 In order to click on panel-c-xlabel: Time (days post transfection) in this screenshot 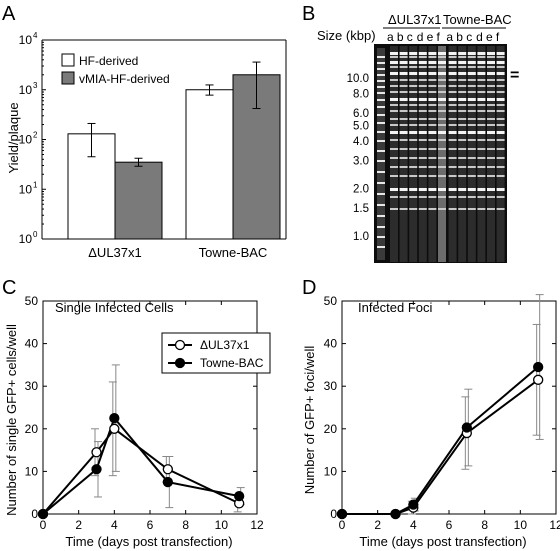, I will do `click(148, 541)`.